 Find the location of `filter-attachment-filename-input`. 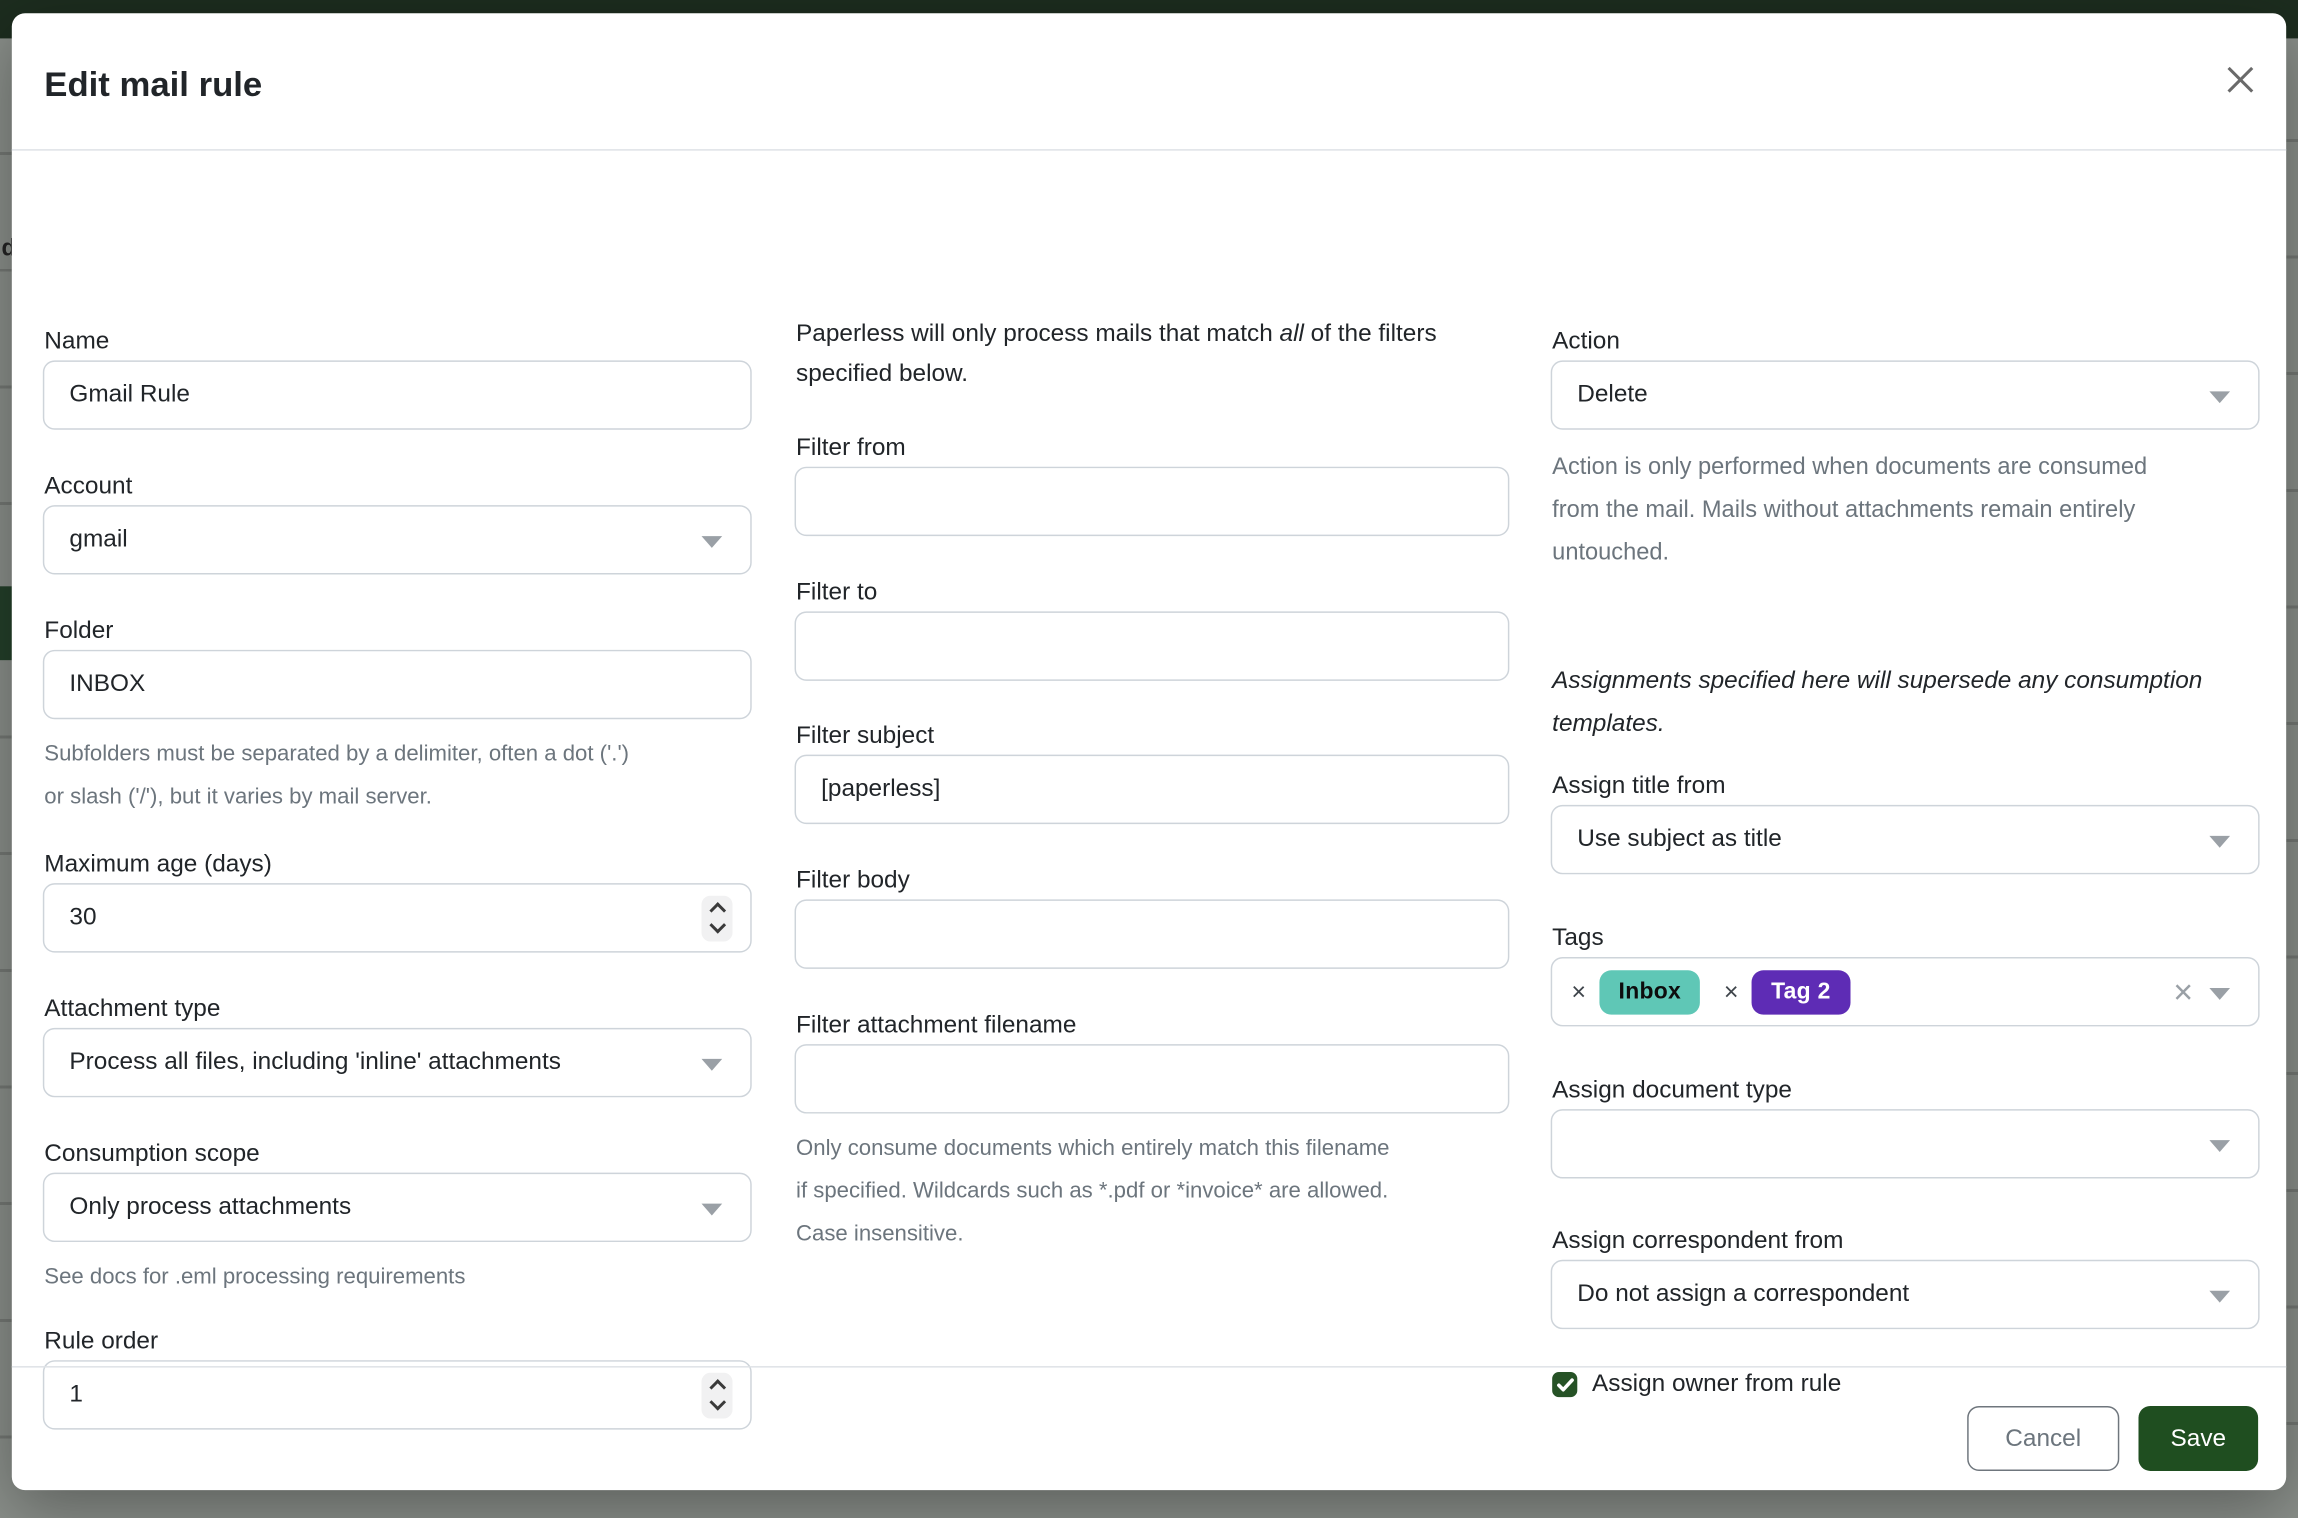

filter-attachment-filename-input is located at coordinates (1152, 1079).